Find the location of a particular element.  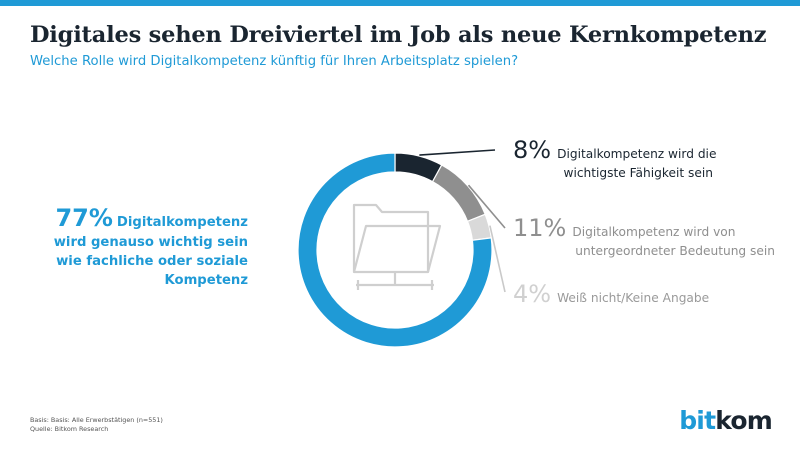

top-accent-bar is located at coordinates (400, 3).